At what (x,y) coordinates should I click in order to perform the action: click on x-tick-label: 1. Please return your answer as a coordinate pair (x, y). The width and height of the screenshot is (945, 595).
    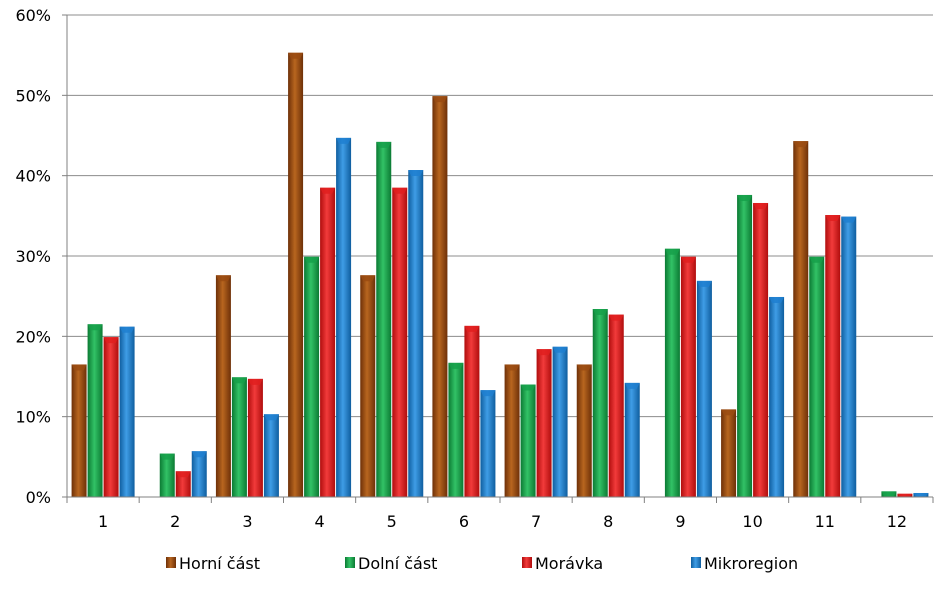
    Looking at the image, I should click on (103, 521).